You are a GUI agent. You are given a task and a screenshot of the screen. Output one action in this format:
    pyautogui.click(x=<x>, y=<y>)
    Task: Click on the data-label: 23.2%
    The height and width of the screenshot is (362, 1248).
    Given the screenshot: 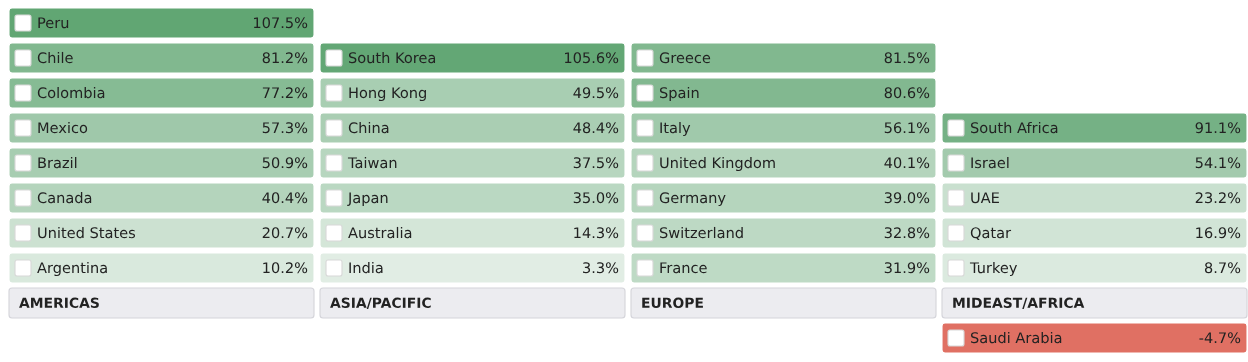 What is the action you would take?
    pyautogui.click(x=1218, y=198)
    